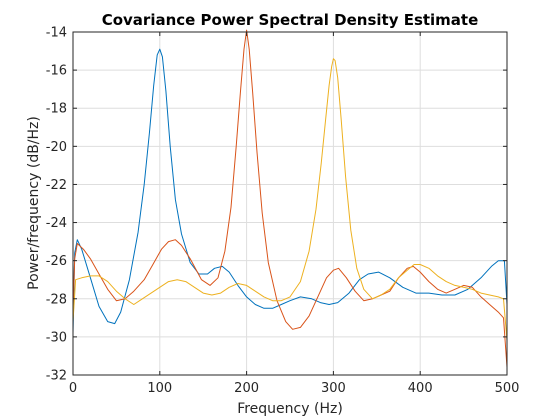  I want to click on x-tick-label: 0, so click(73, 388).